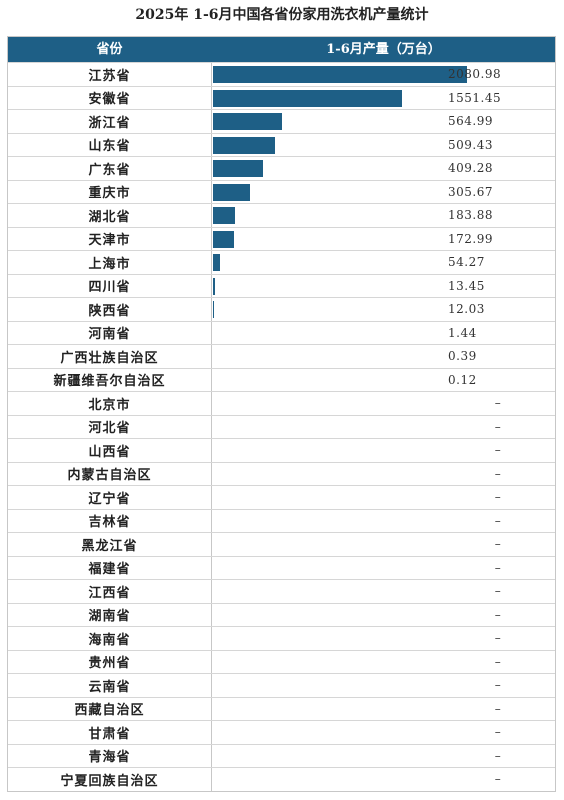 The width and height of the screenshot is (564, 800). Describe the element at coordinates (281, 332) in the screenshot. I see `table-row: 河南省 1.44` at that location.